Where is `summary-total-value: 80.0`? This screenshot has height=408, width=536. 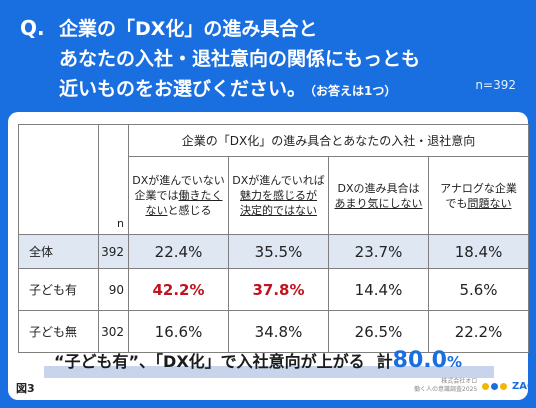
summary-total-value: 80.0 is located at coordinates (419, 360).